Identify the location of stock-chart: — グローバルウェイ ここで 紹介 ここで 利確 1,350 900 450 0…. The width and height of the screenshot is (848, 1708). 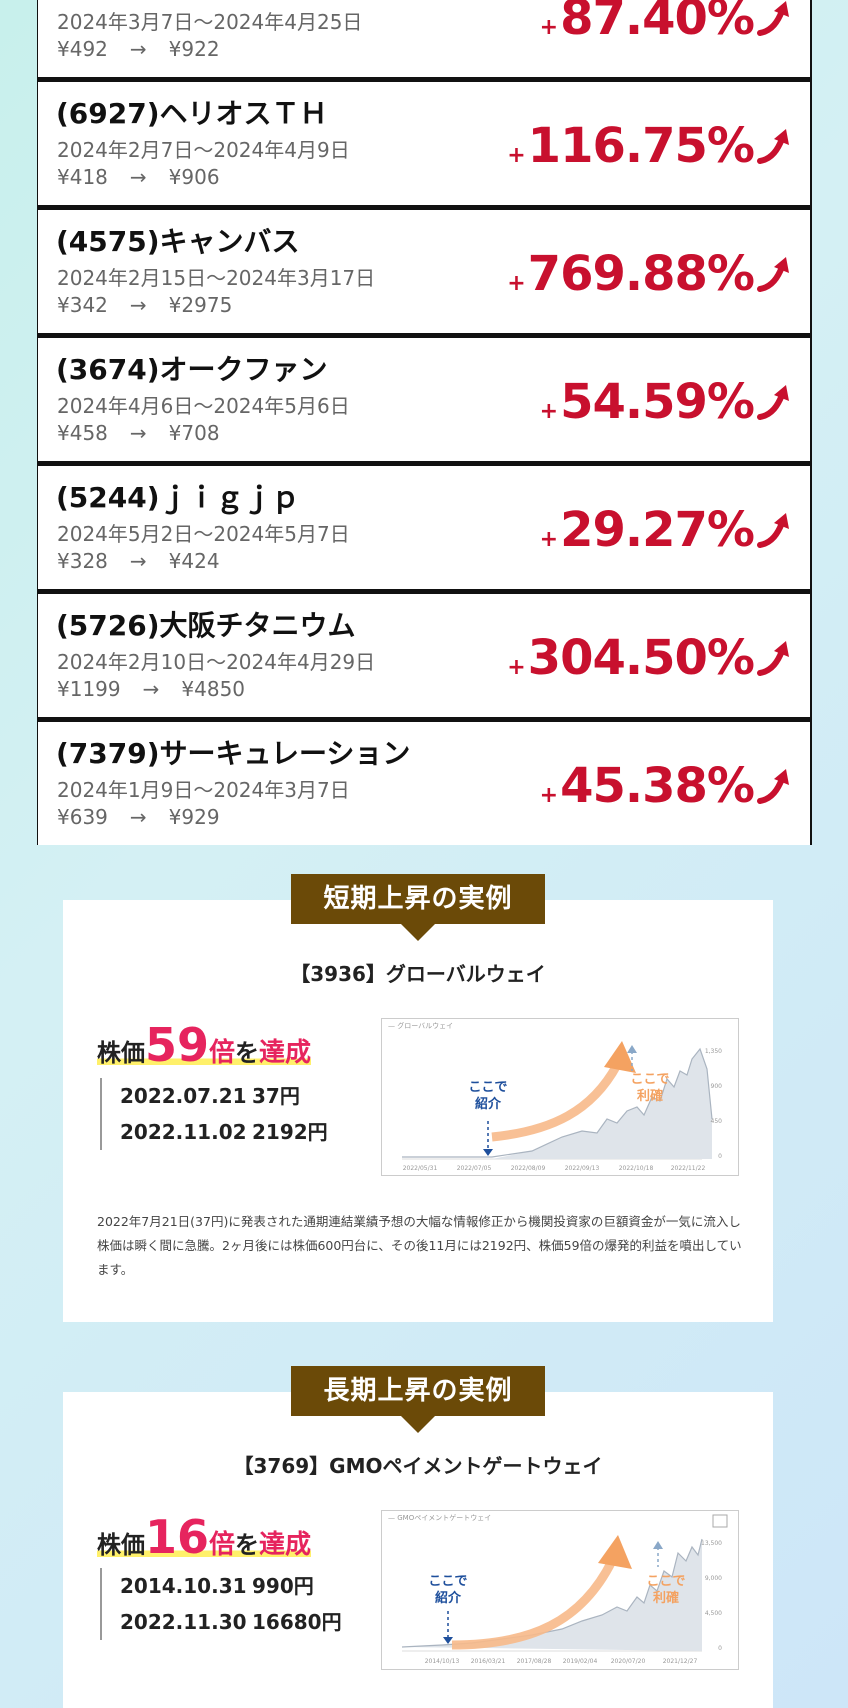
(560, 1097).